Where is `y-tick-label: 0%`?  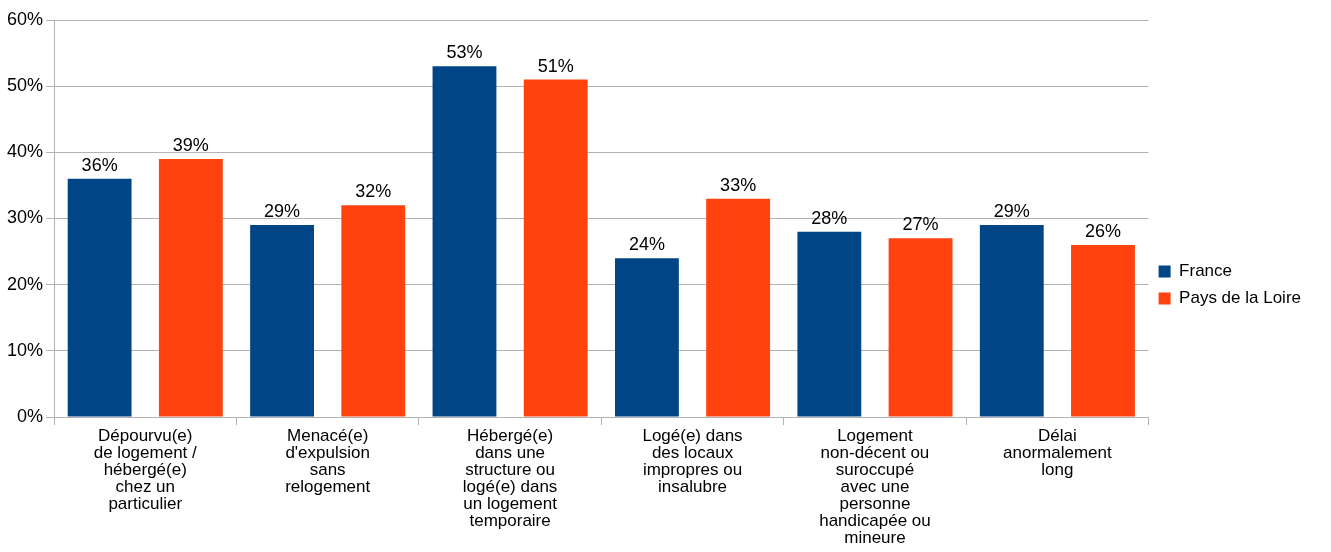 y-tick-label: 0% is located at coordinates (30, 415).